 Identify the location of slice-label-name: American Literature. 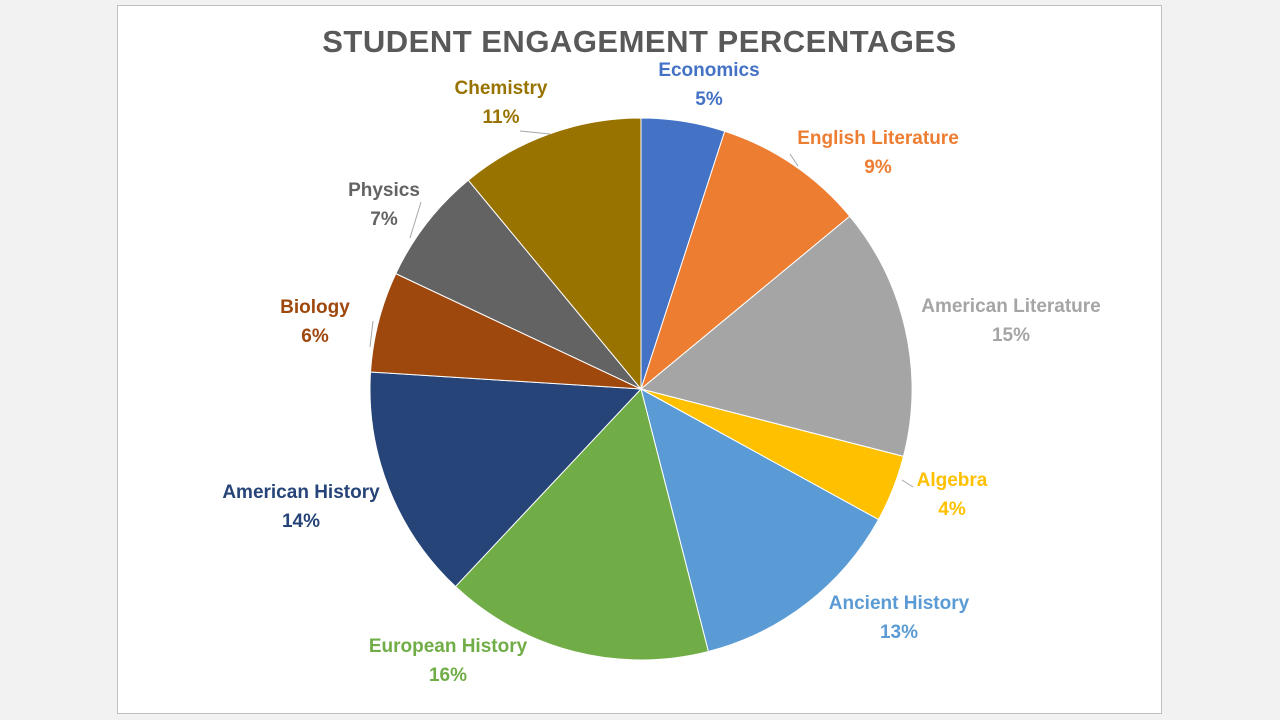
(1011, 306).